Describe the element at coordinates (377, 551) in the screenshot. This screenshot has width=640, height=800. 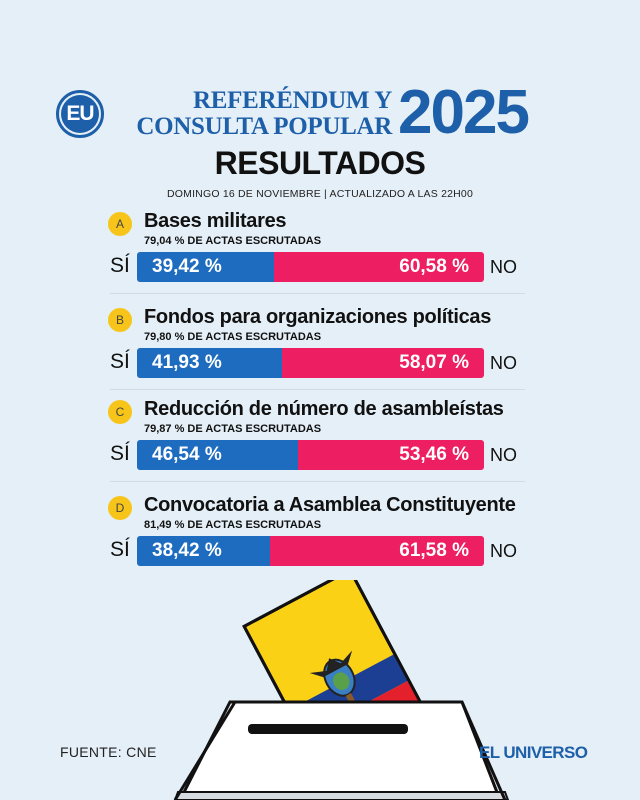
I see `no-segment: 61,58 %` at that location.